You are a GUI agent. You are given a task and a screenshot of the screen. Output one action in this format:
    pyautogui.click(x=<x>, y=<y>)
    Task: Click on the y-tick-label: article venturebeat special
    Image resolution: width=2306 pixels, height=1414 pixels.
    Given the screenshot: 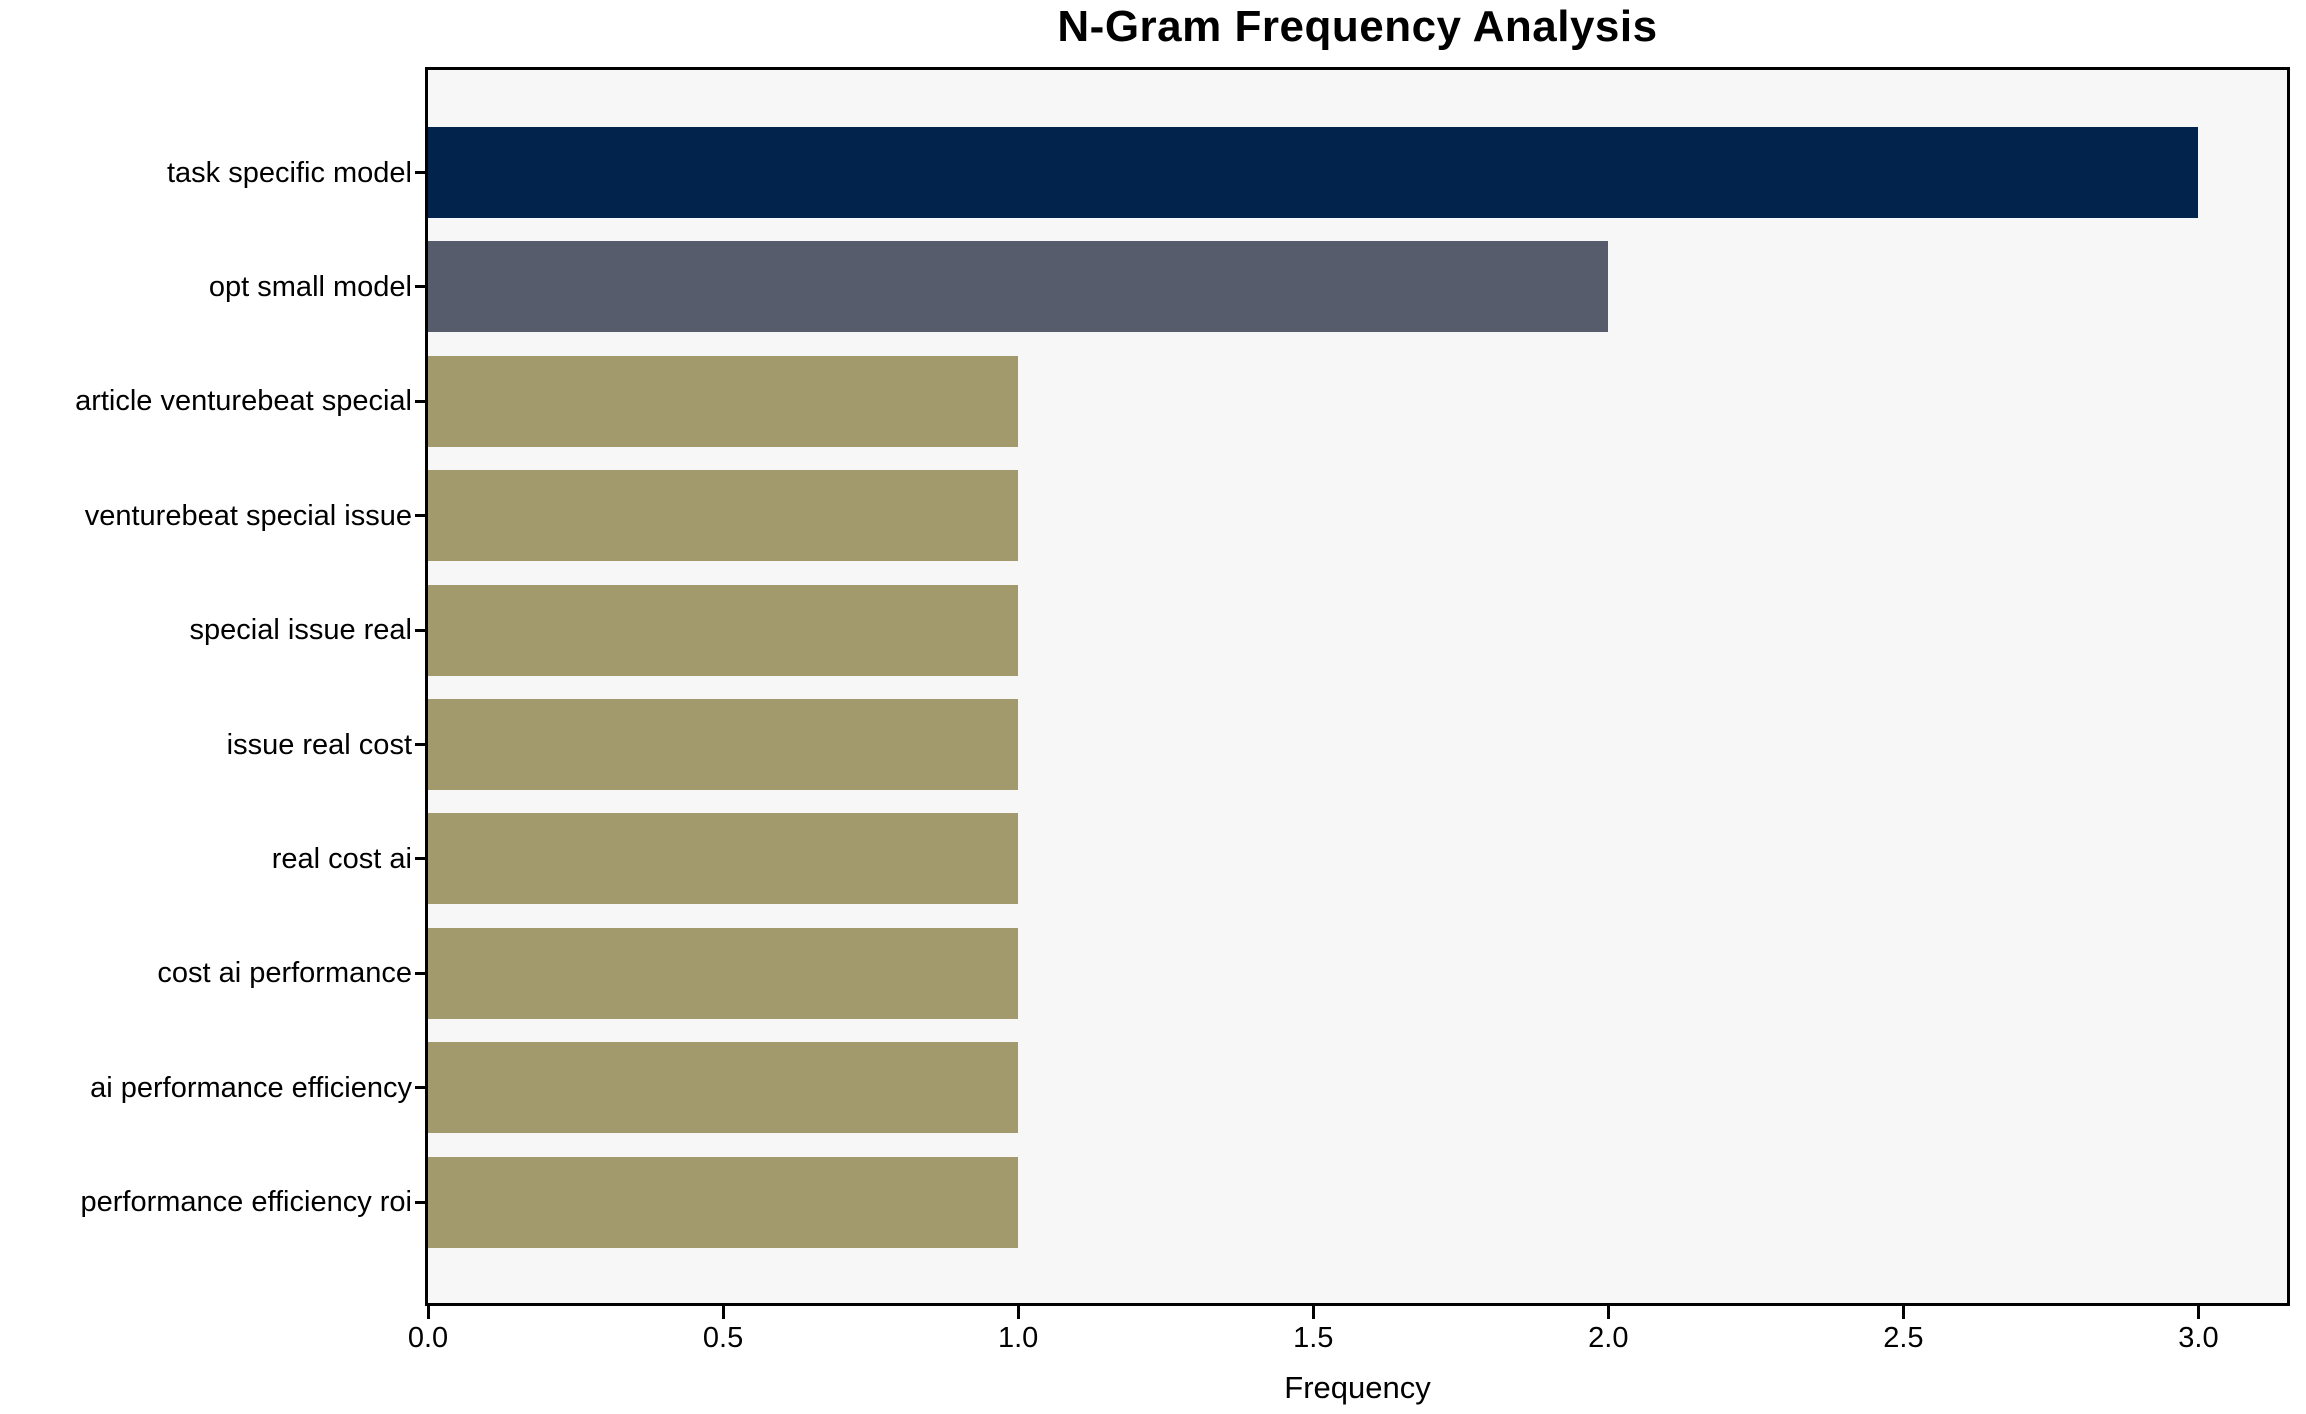 What is the action you would take?
    pyautogui.click(x=243, y=401)
    